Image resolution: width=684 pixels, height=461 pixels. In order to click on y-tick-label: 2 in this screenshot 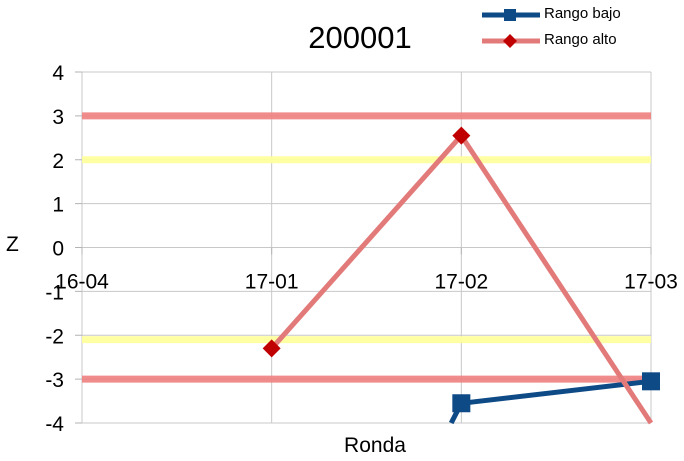, I will do `click(58, 161)`.